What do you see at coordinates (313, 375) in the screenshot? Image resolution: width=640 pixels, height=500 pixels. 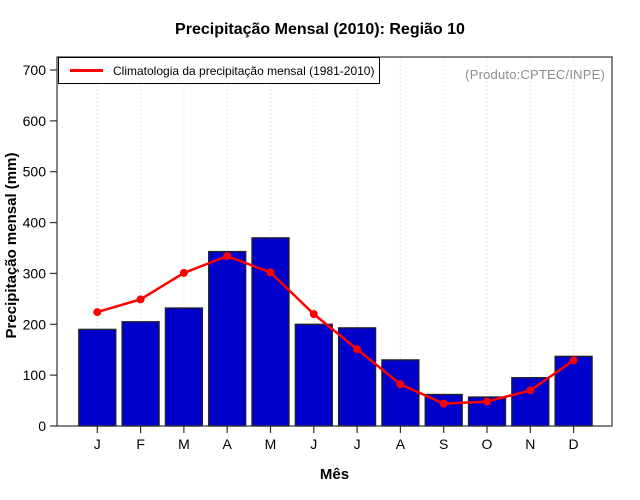 I see `bar-jun` at bounding box center [313, 375].